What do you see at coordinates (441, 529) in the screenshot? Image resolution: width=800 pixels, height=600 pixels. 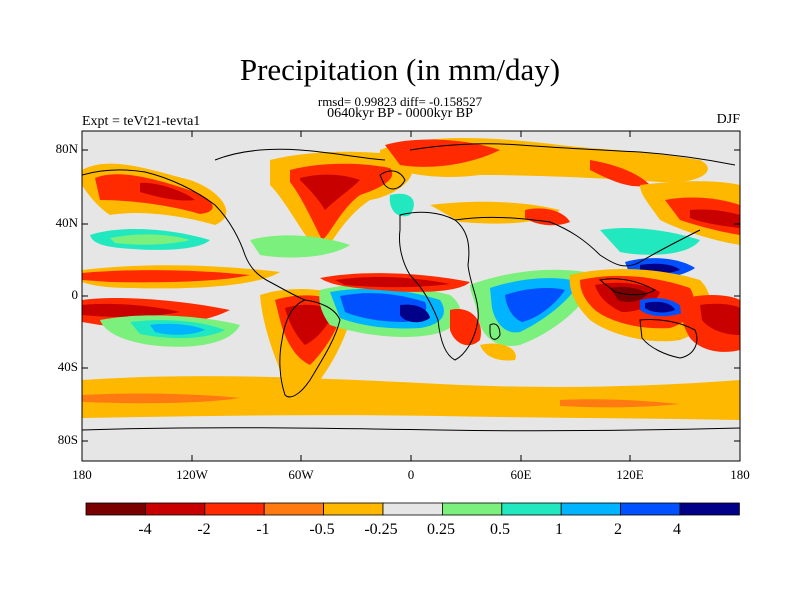 I see `colorbar-label: 0.25` at bounding box center [441, 529].